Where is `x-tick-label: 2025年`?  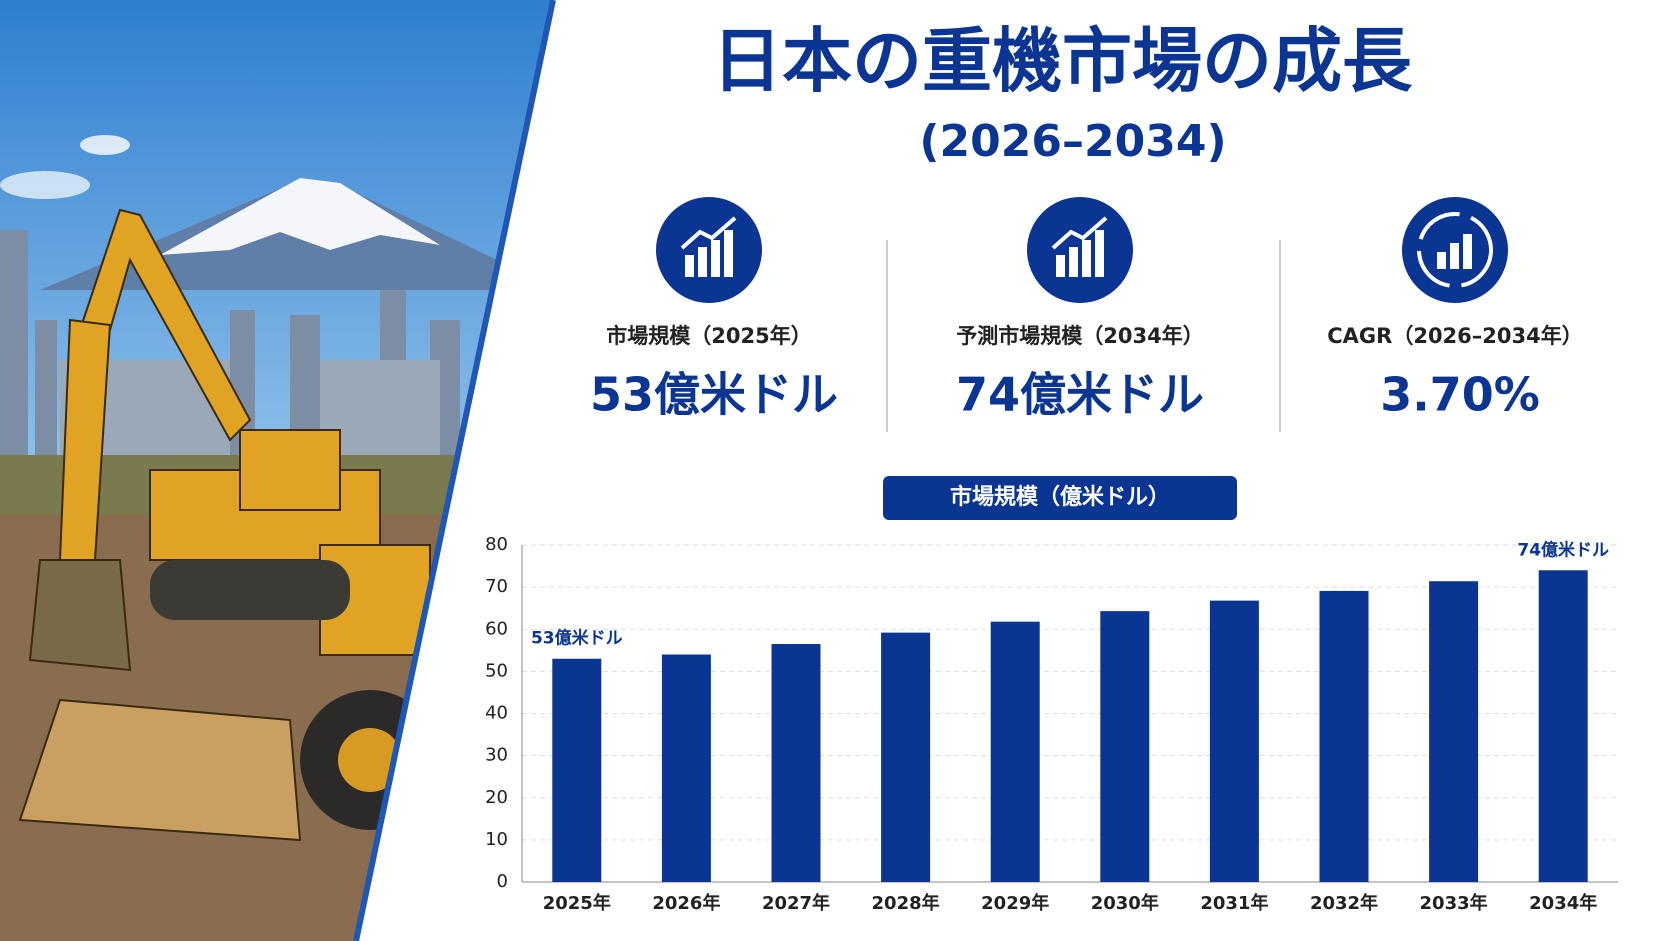
x-tick-label: 2025年 is located at coordinates (577, 903).